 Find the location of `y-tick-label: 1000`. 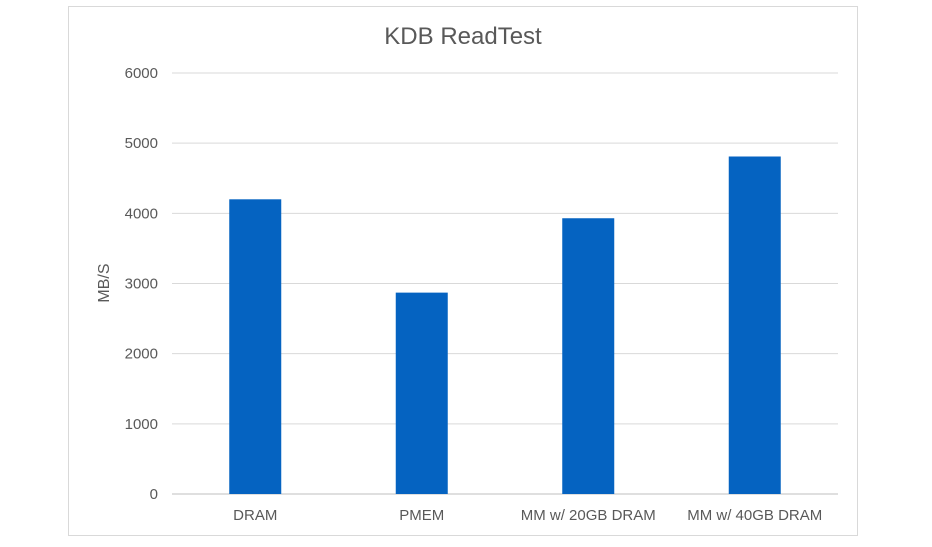

y-tick-label: 1000 is located at coordinates (141, 424).